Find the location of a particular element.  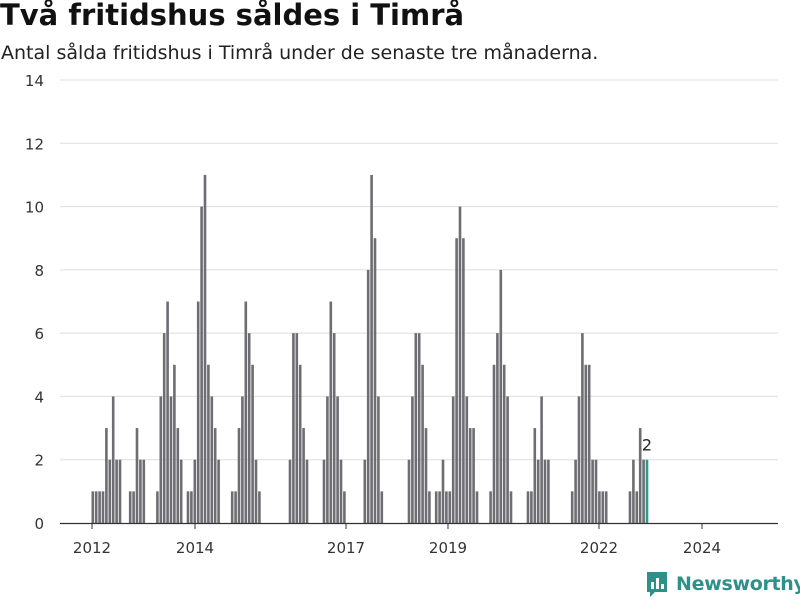

x-tick-label: 2014 is located at coordinates (195, 548).